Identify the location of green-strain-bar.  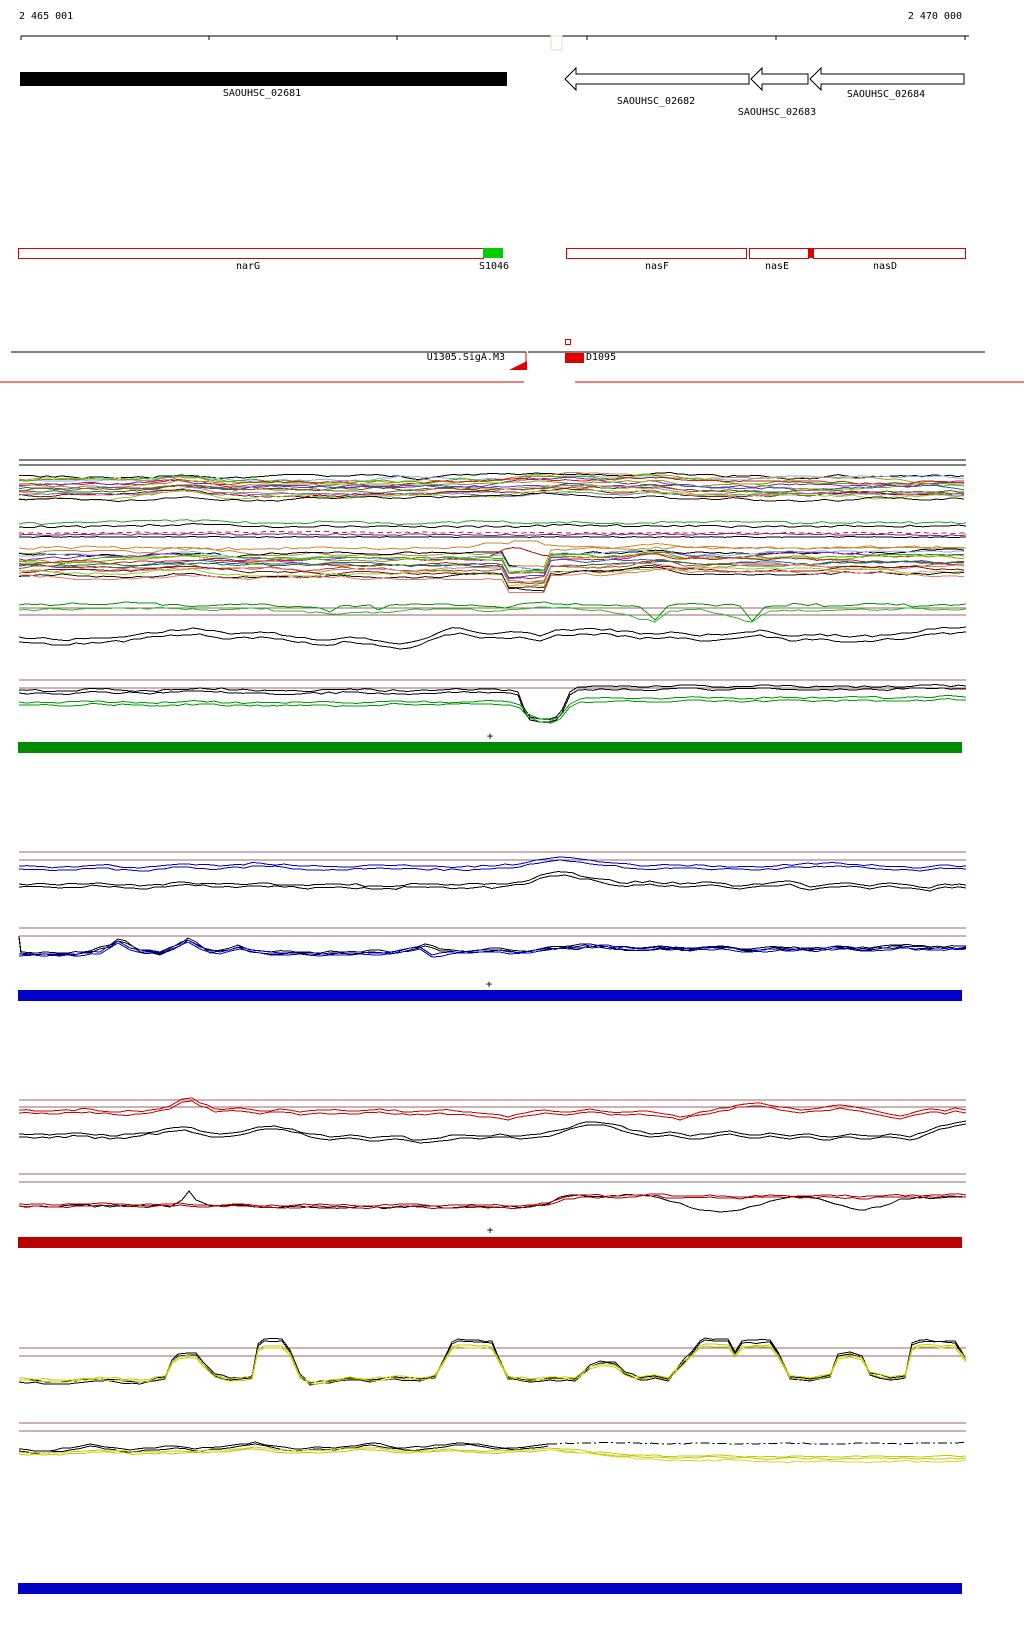
(490, 747).